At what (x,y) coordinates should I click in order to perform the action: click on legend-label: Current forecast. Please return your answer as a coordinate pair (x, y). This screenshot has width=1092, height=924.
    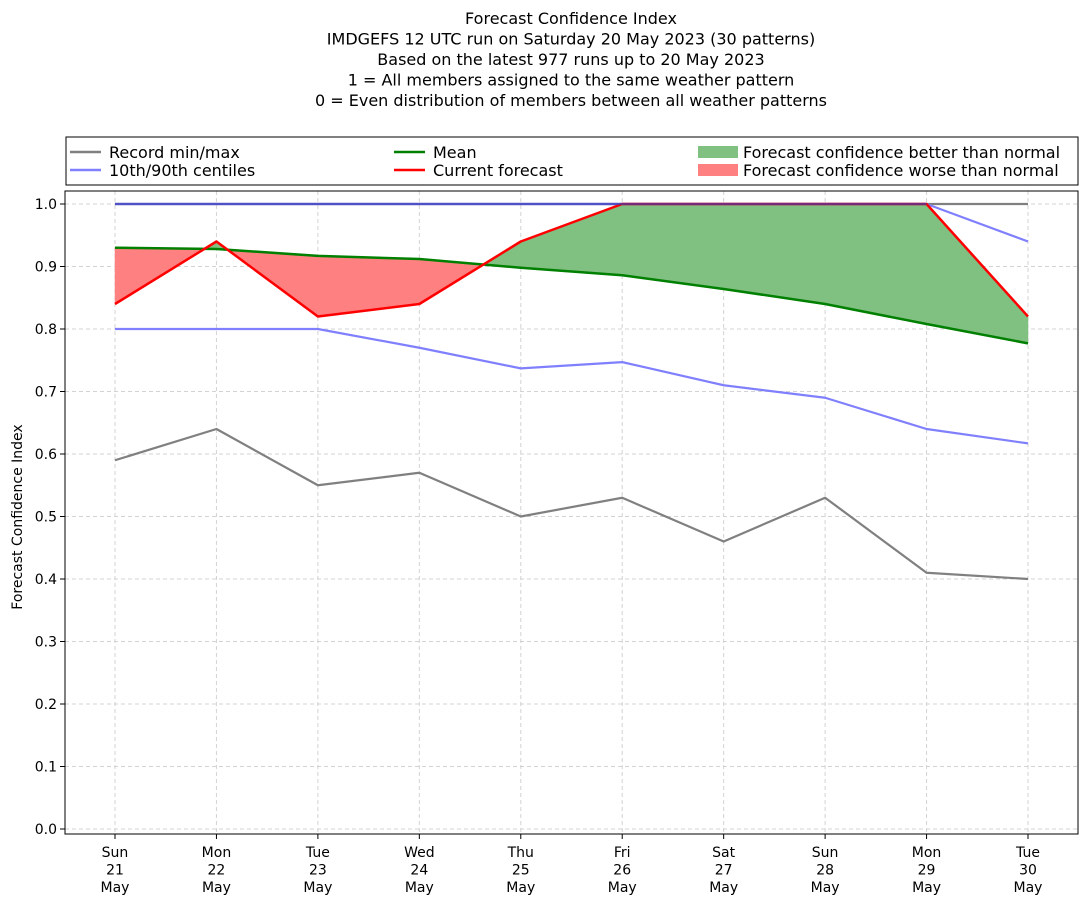
    Looking at the image, I should click on (498, 170).